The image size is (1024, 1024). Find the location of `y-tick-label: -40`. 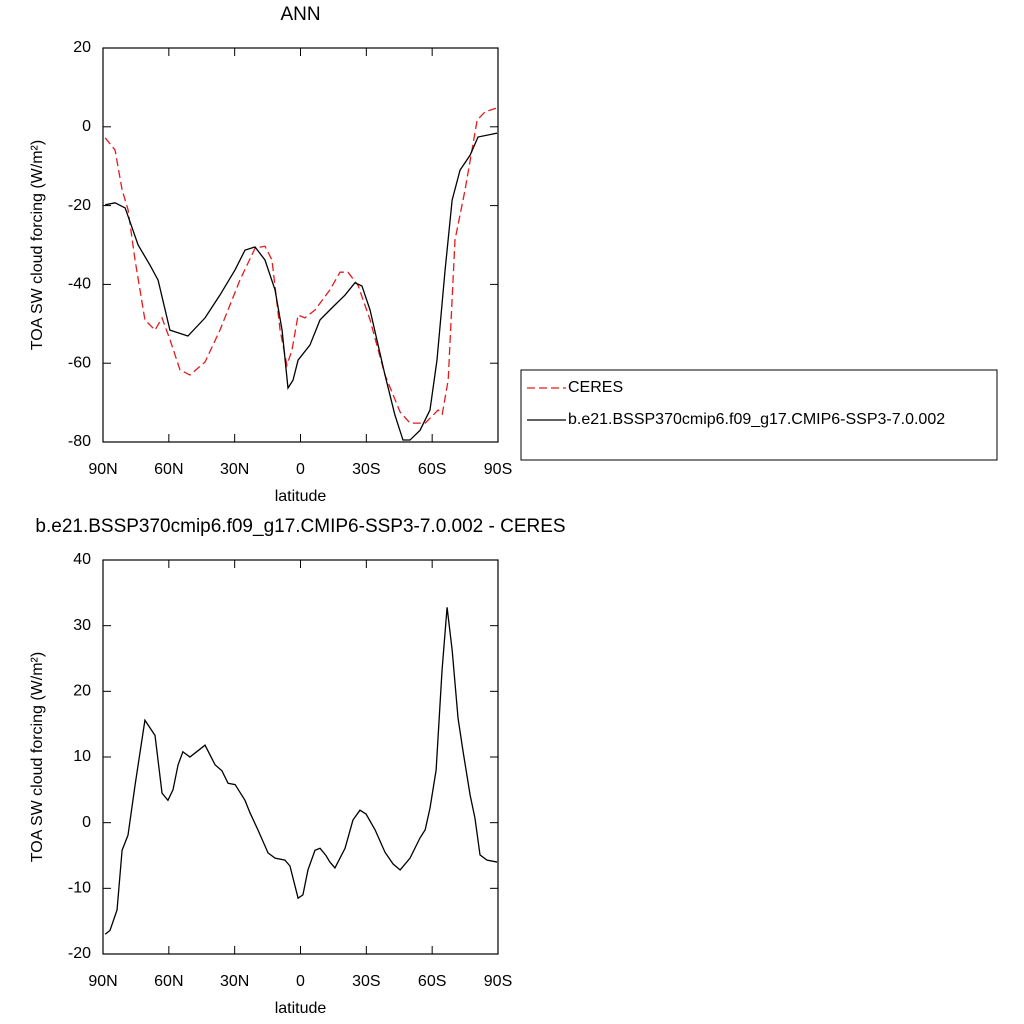

y-tick-label: -40 is located at coordinates (79, 284).